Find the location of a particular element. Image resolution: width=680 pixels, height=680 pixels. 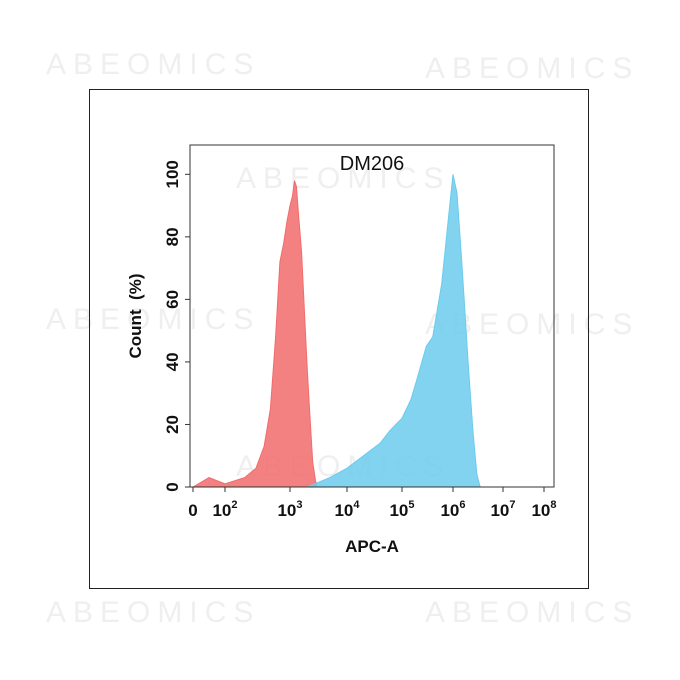

y-tick-label: 100 is located at coordinates (172, 174).